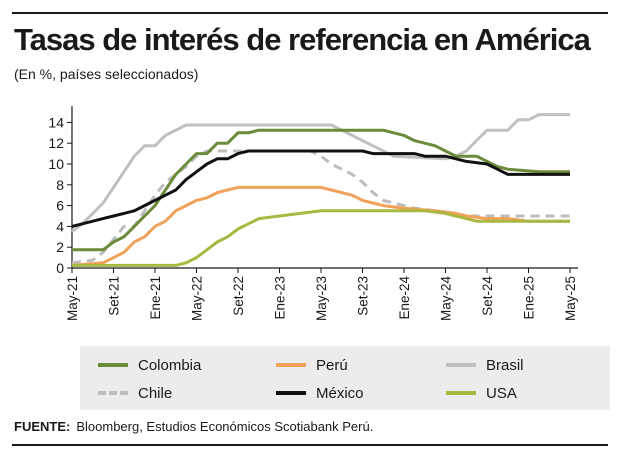 The image size is (620, 468). I want to click on legend-label: México, so click(340, 393).